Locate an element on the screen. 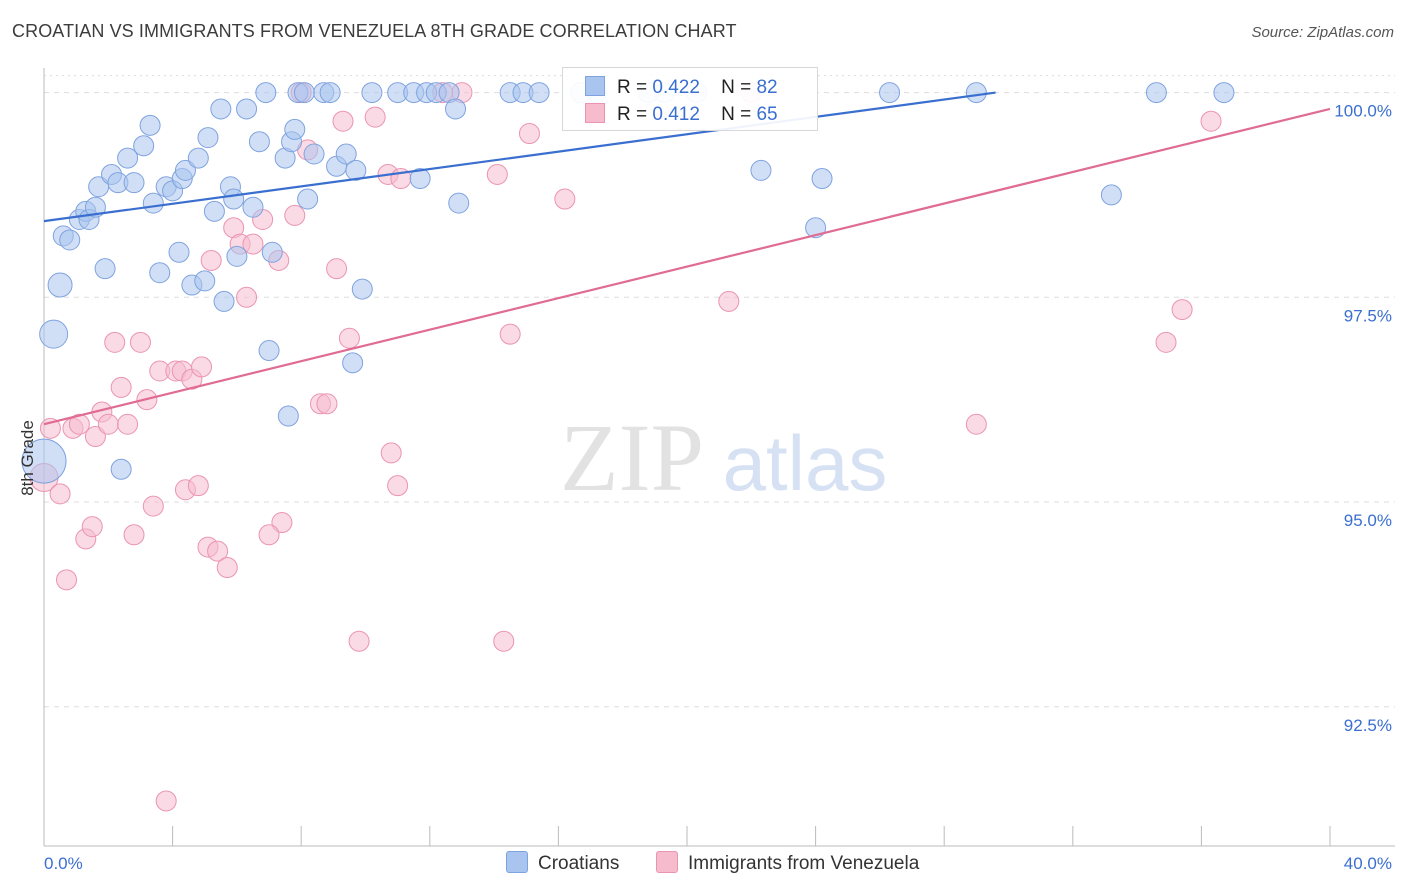 The image size is (1406, 892). legend-r-value: 0.412 is located at coordinates (676, 114).